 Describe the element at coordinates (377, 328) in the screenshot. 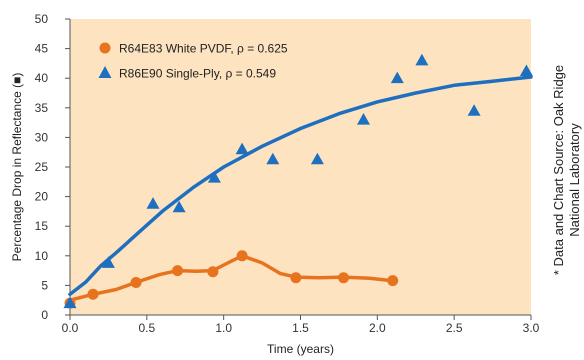

I see `x-tick-label: 2.0` at that location.